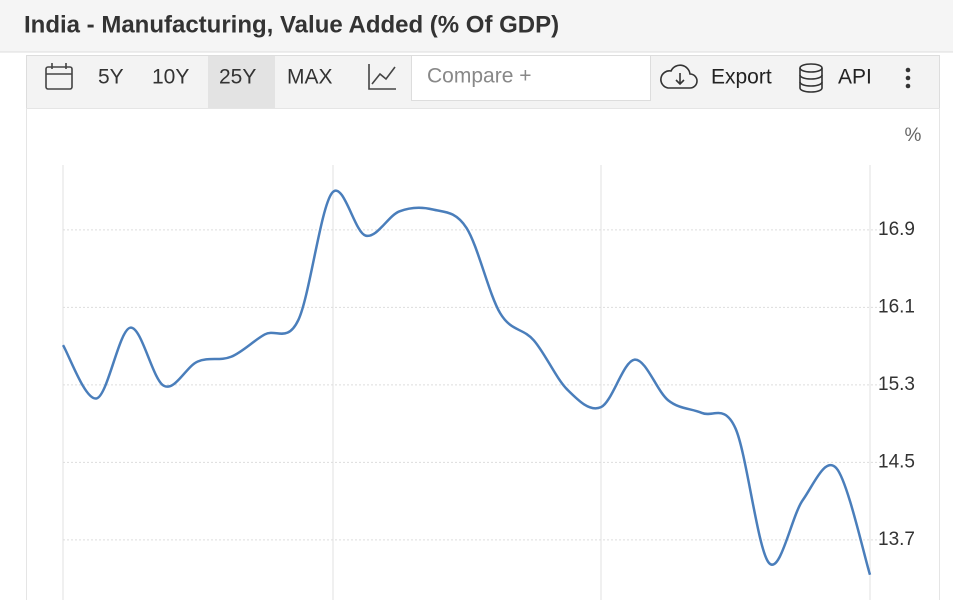  I want to click on y-tick-label: 14.5, so click(896, 461).